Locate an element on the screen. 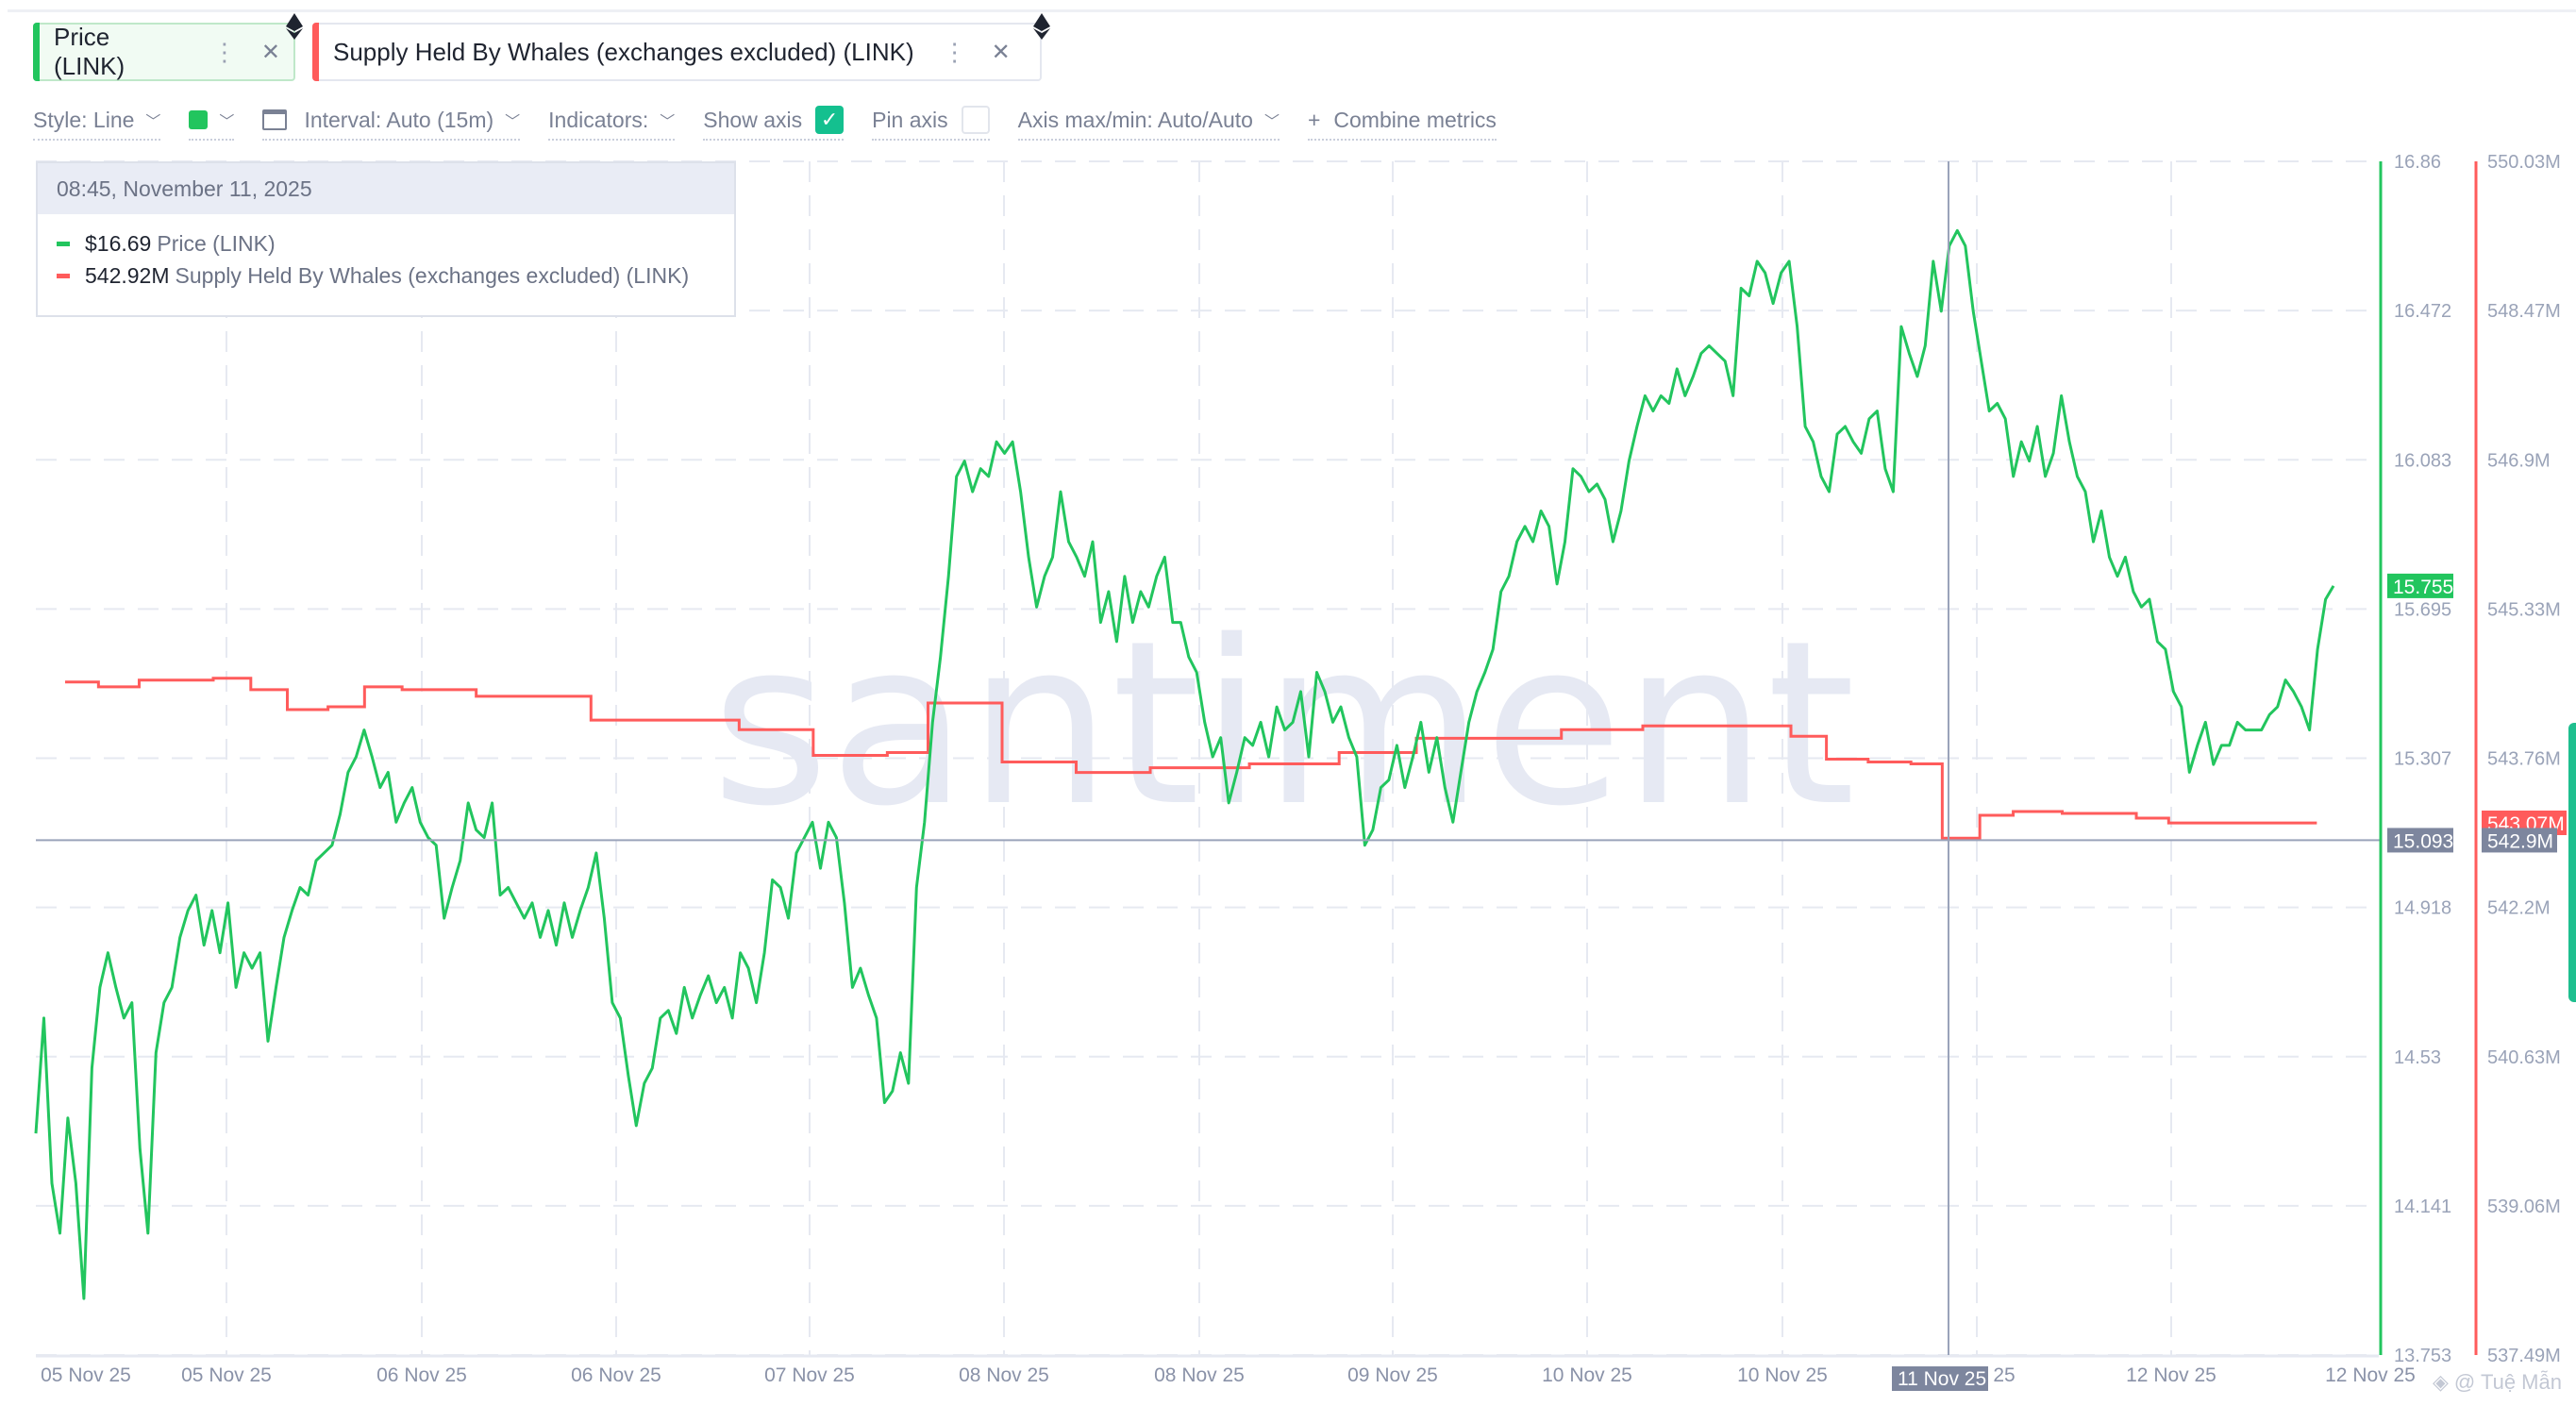 This screenshot has width=2576, height=1406. style-dropdown: Style: Line ﹀ is located at coordinates (97, 121).